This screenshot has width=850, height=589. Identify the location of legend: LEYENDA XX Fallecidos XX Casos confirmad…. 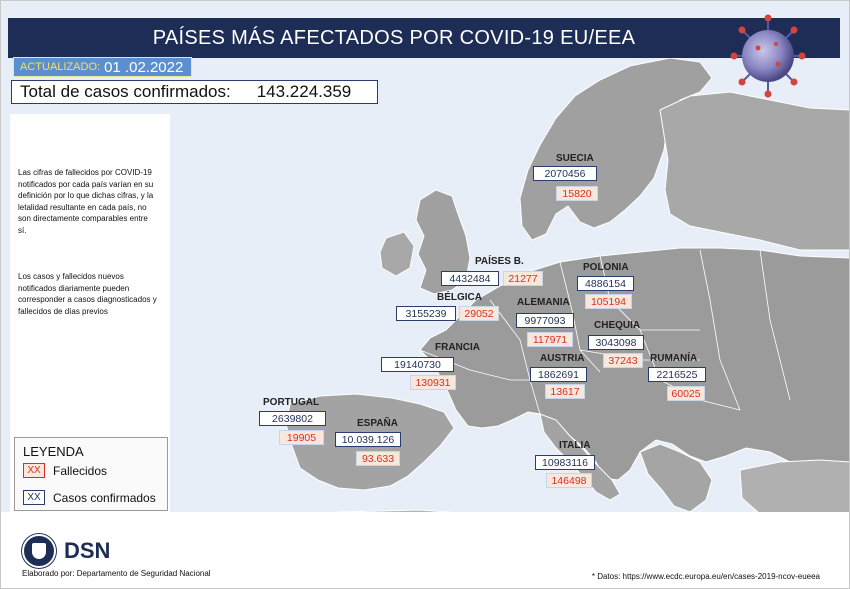
(91, 474).